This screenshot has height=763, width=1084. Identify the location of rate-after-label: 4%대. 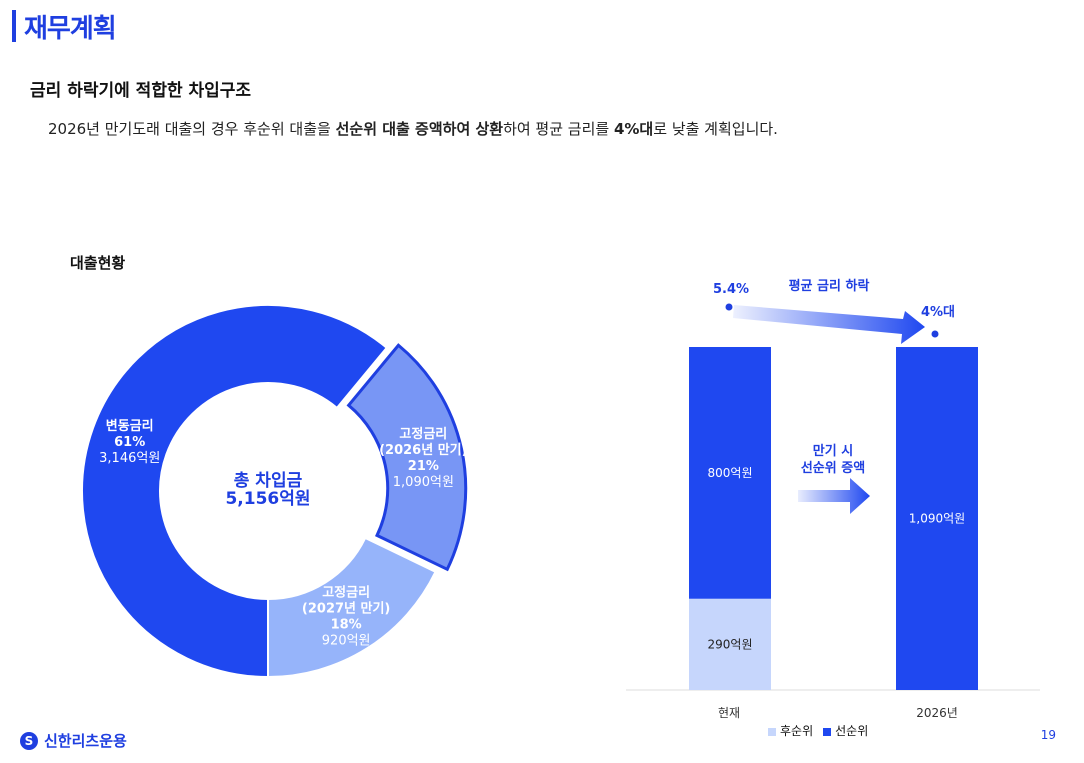
(938, 312).